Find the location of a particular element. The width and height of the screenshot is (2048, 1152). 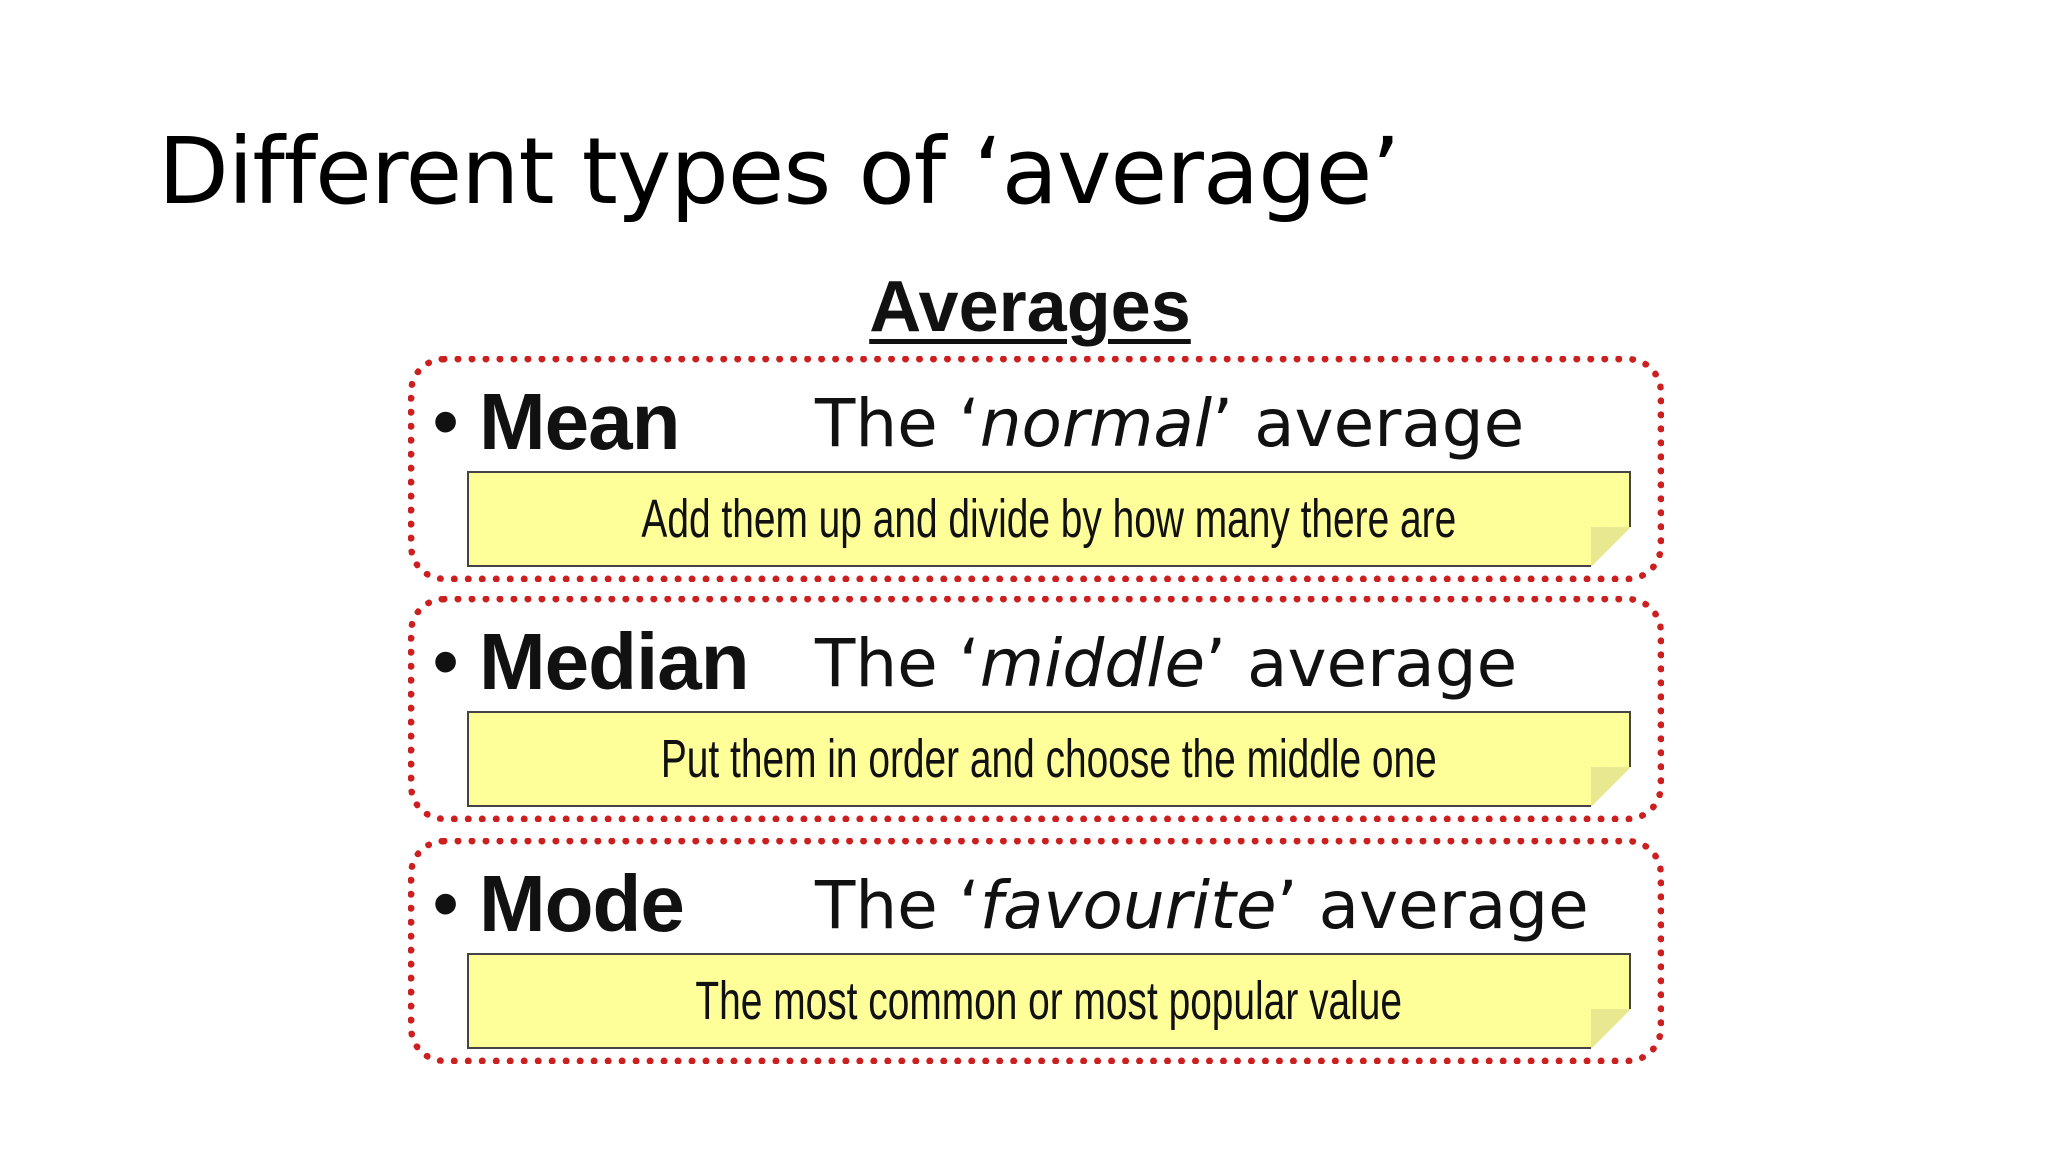

mean-term: Mean is located at coordinates (579, 421).